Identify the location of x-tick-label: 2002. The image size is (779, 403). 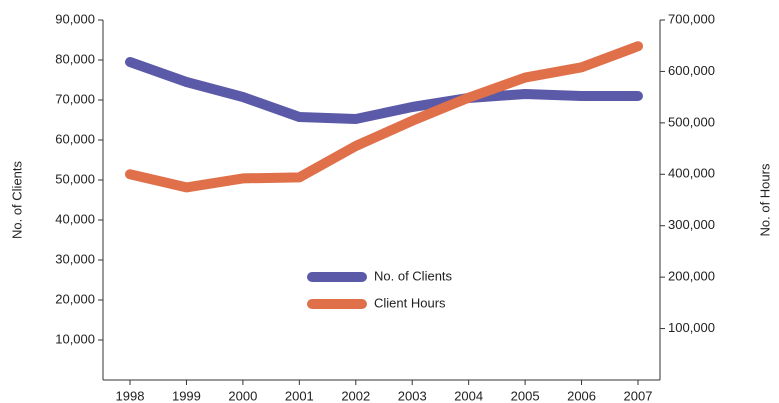
(355, 395).